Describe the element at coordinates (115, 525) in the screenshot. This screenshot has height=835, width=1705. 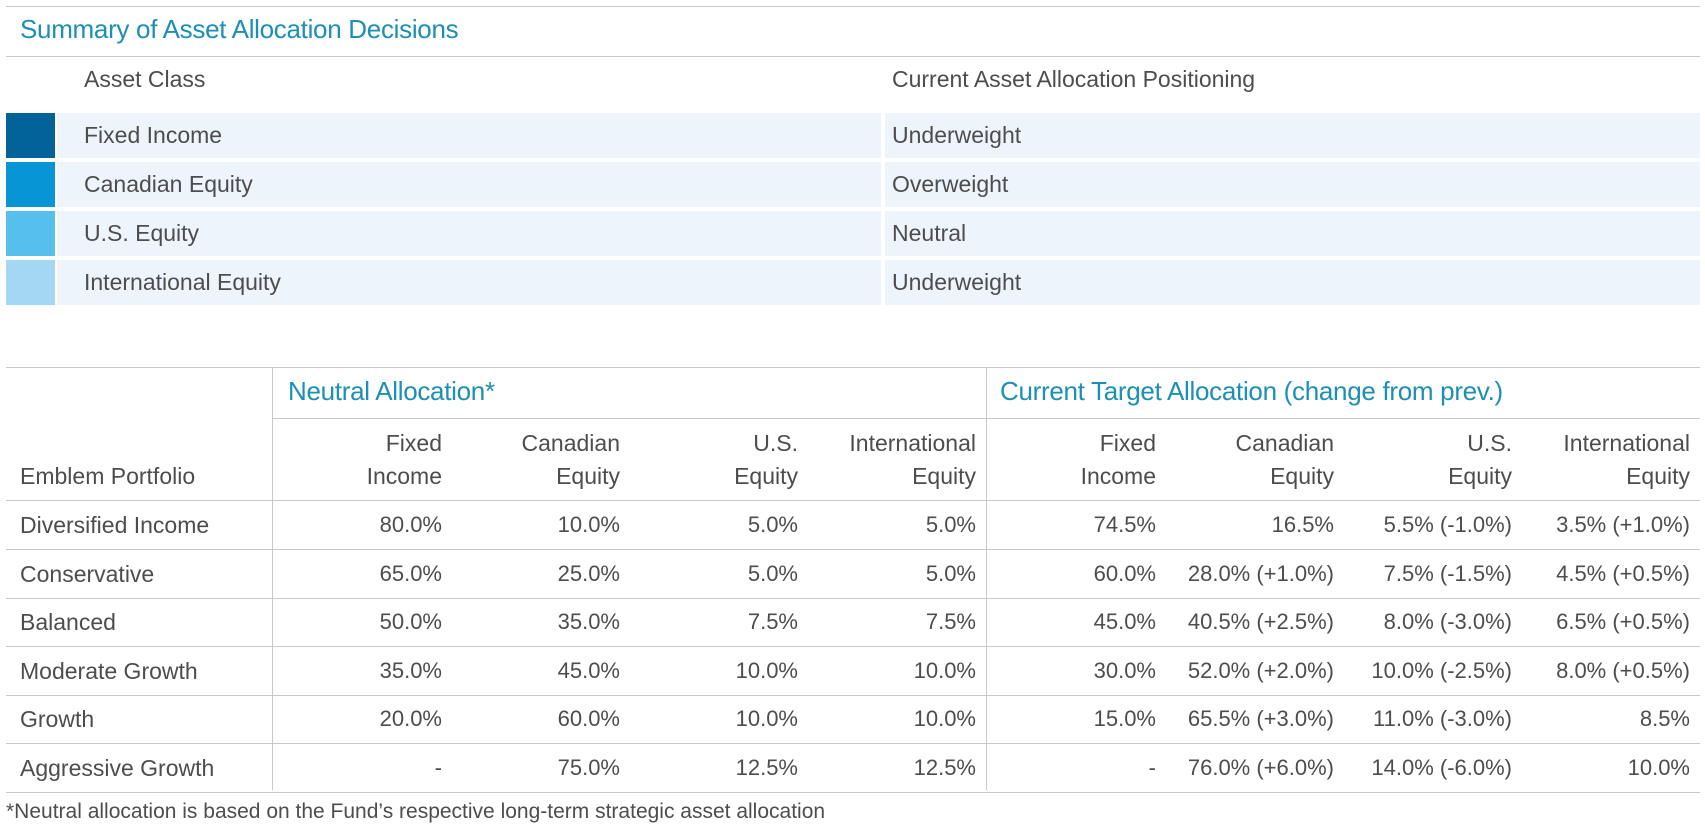
I see `portfolio-name: Diversified Income` at that location.